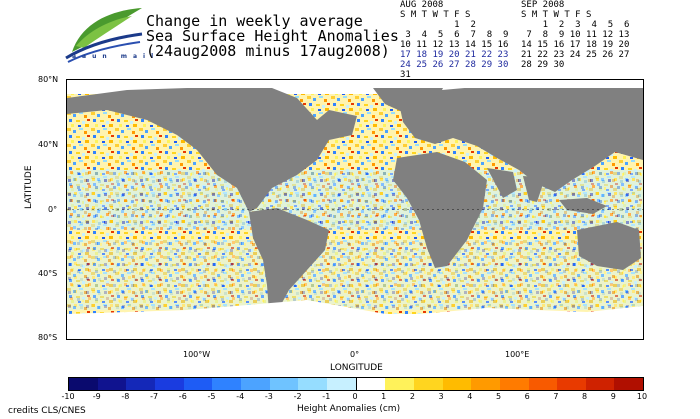 This screenshot has height=419, width=700. Describe the element at coordinates (254, 21) in the screenshot. I see `title-line-1: Change in weekly average` at that location.